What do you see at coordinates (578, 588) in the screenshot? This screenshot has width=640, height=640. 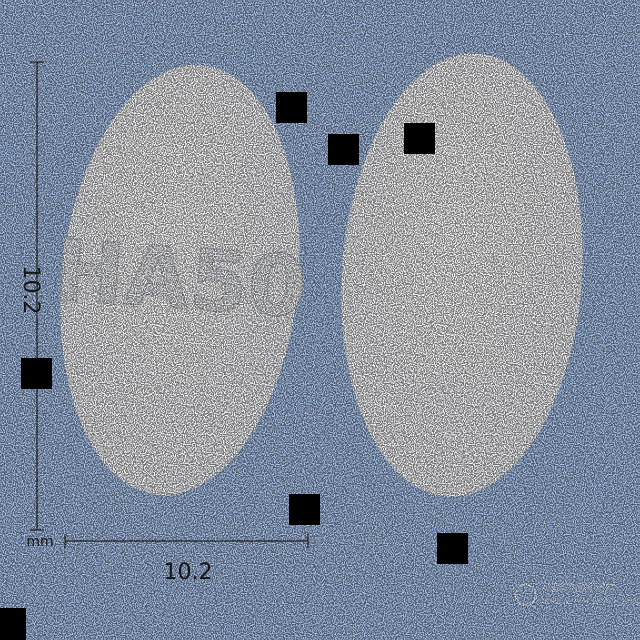 I see `watermark-name: 식품의약품안전처` at bounding box center [578, 588].